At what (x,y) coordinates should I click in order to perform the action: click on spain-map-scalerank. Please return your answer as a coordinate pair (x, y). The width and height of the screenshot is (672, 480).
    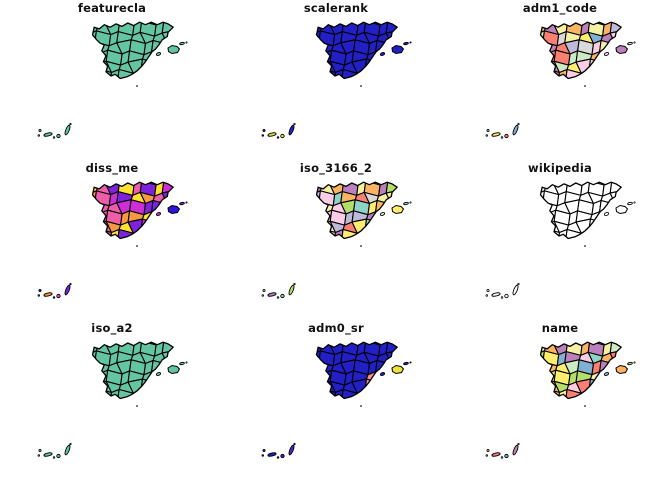
    Looking at the image, I should click on (336, 80).